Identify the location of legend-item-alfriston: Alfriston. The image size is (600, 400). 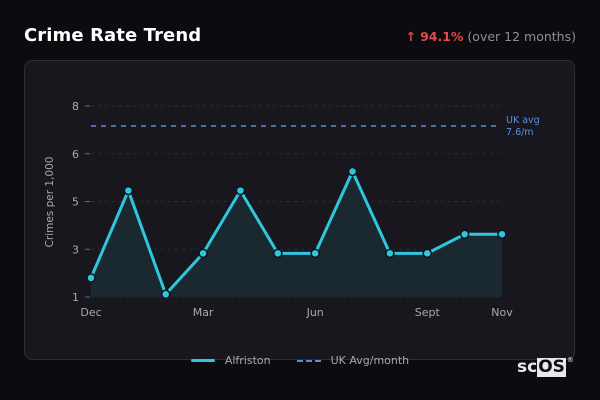
(230, 360).